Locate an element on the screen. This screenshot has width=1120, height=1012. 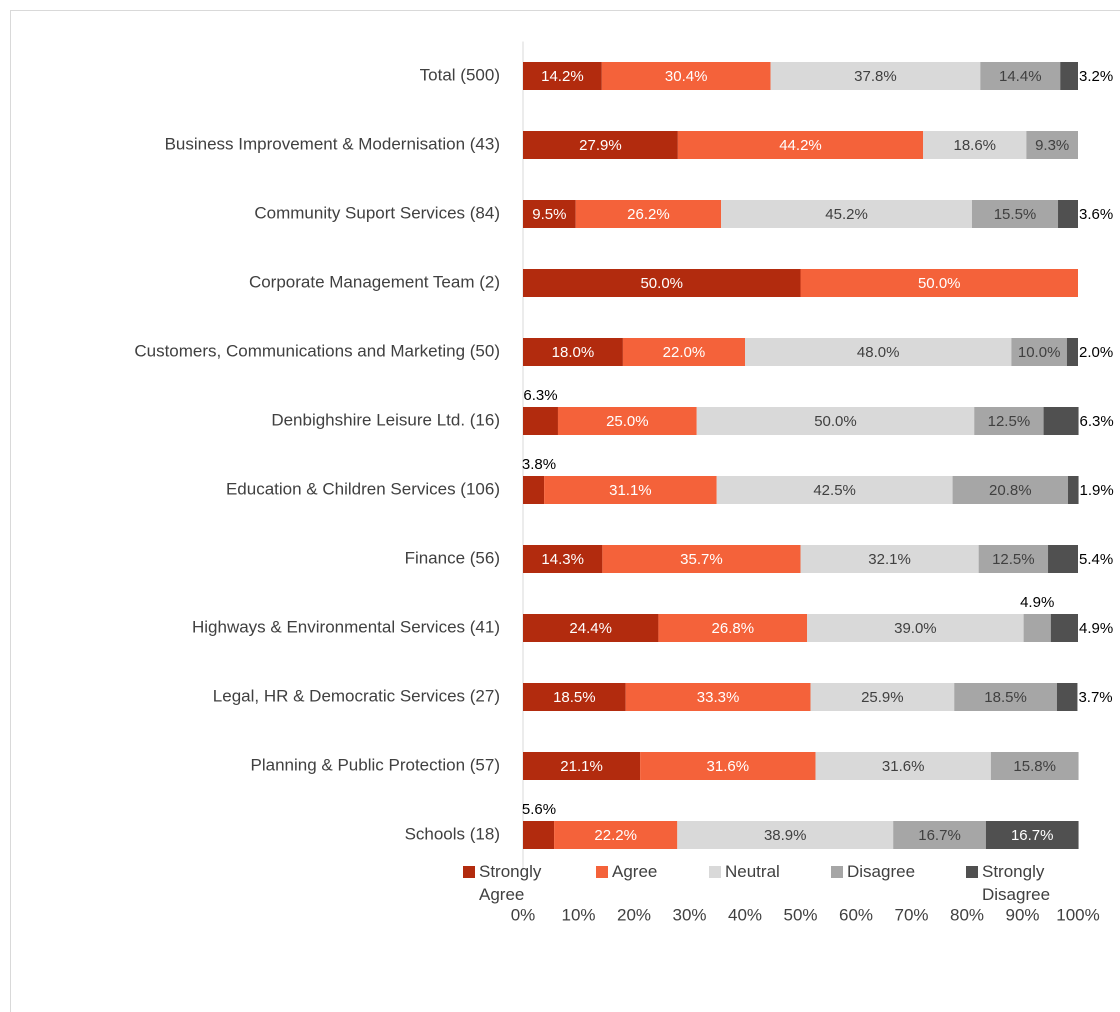
legend-item: Strongly Agree is located at coordinates (513, 883).